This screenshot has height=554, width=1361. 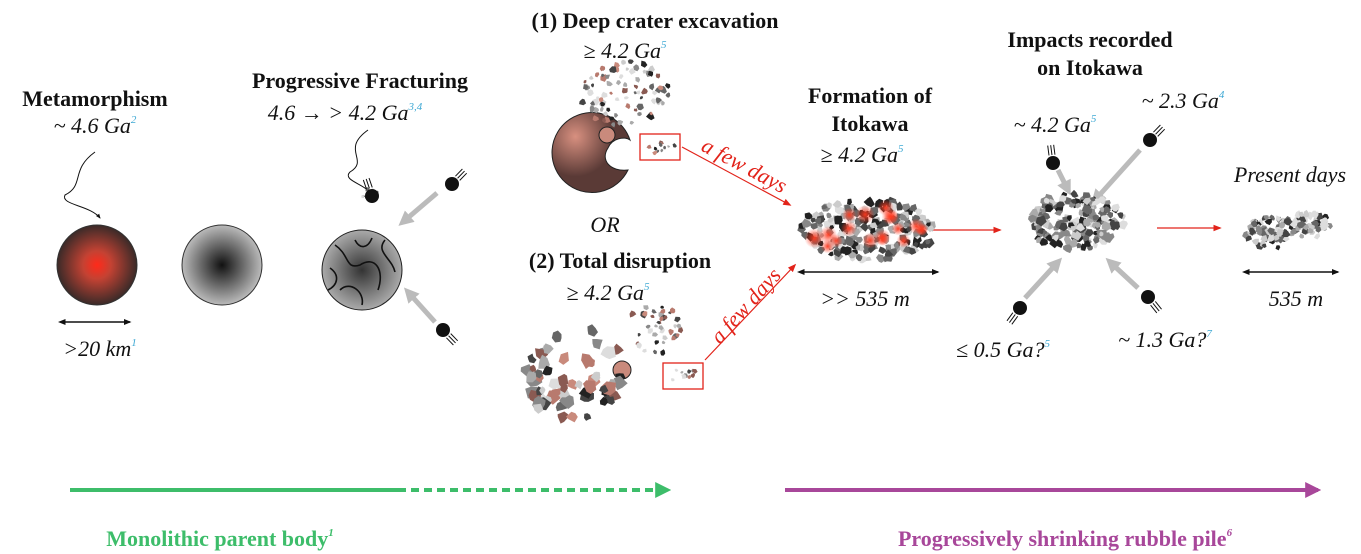 What do you see at coordinates (1183, 100) in the screenshot?
I see `impact-age: ~ 2.3 Ga4` at bounding box center [1183, 100].